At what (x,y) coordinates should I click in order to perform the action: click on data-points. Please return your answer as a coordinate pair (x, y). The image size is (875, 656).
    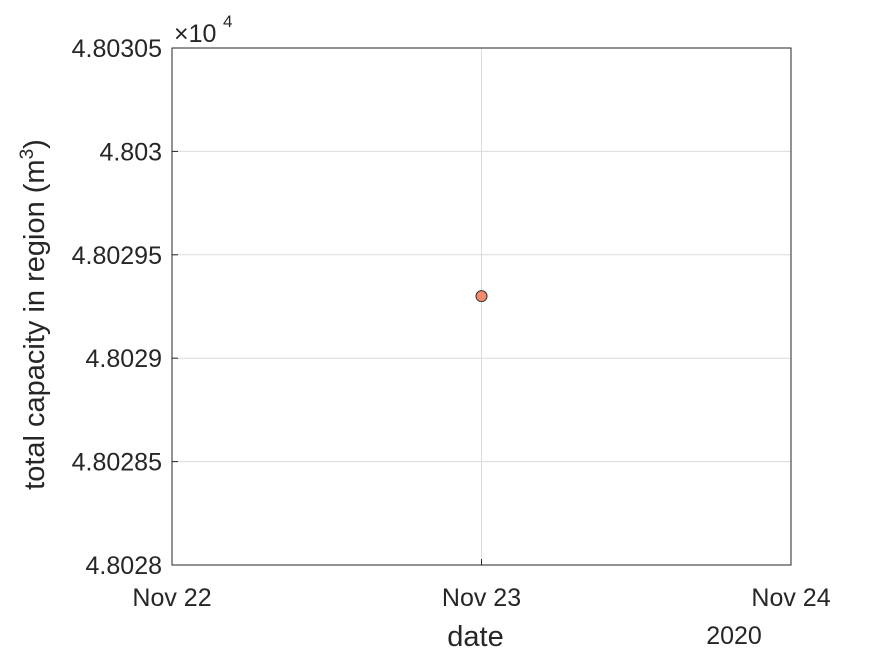
    Looking at the image, I should click on (481, 296).